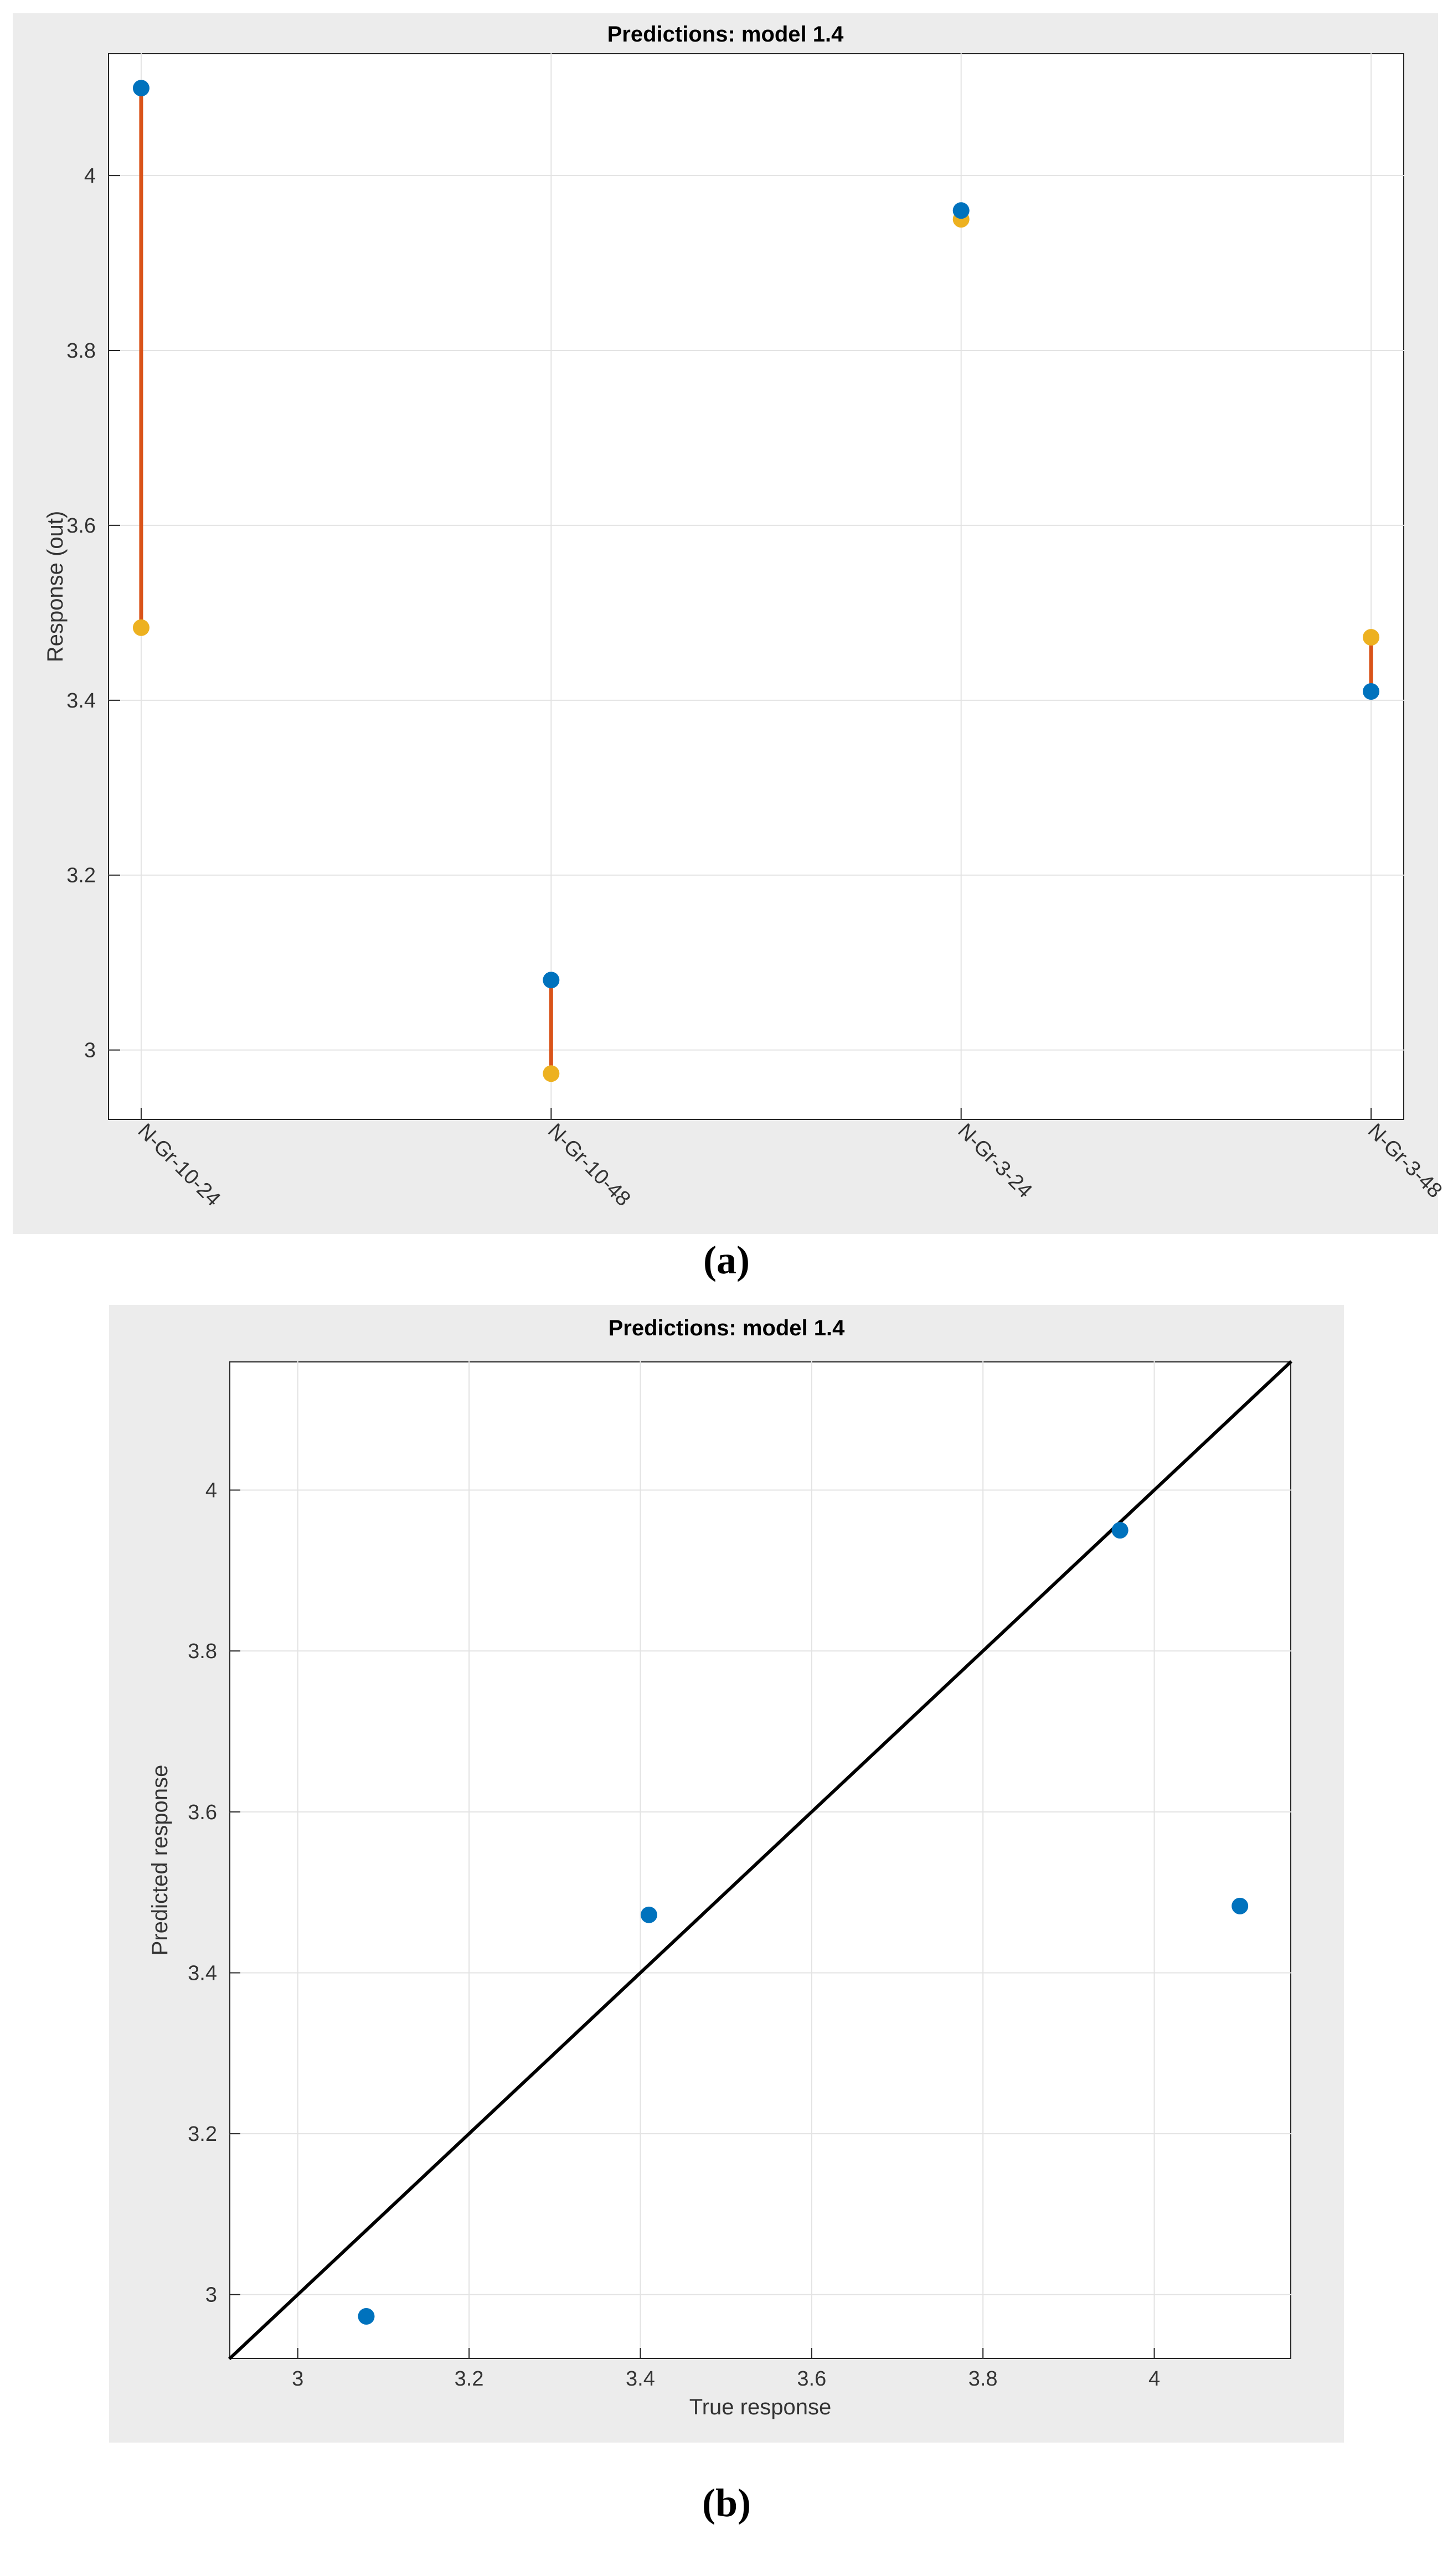 The image size is (1453, 2576). Describe the element at coordinates (640, 2379) in the screenshot. I see `chart-b-x-tick-label: 3.4` at that location.